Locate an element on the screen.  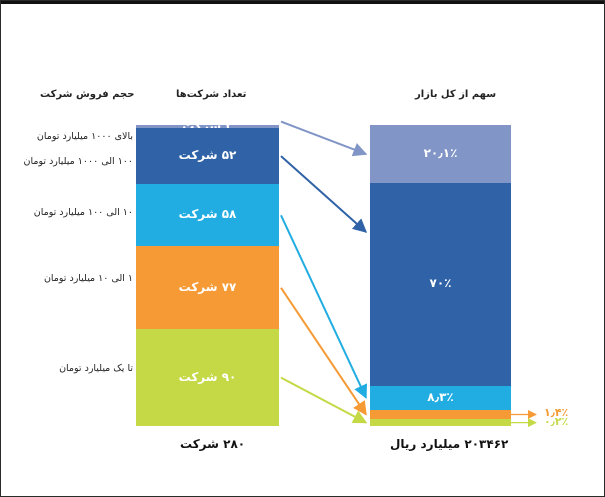
header-market-share: سهم از کل بازار is located at coordinates (456, 94).